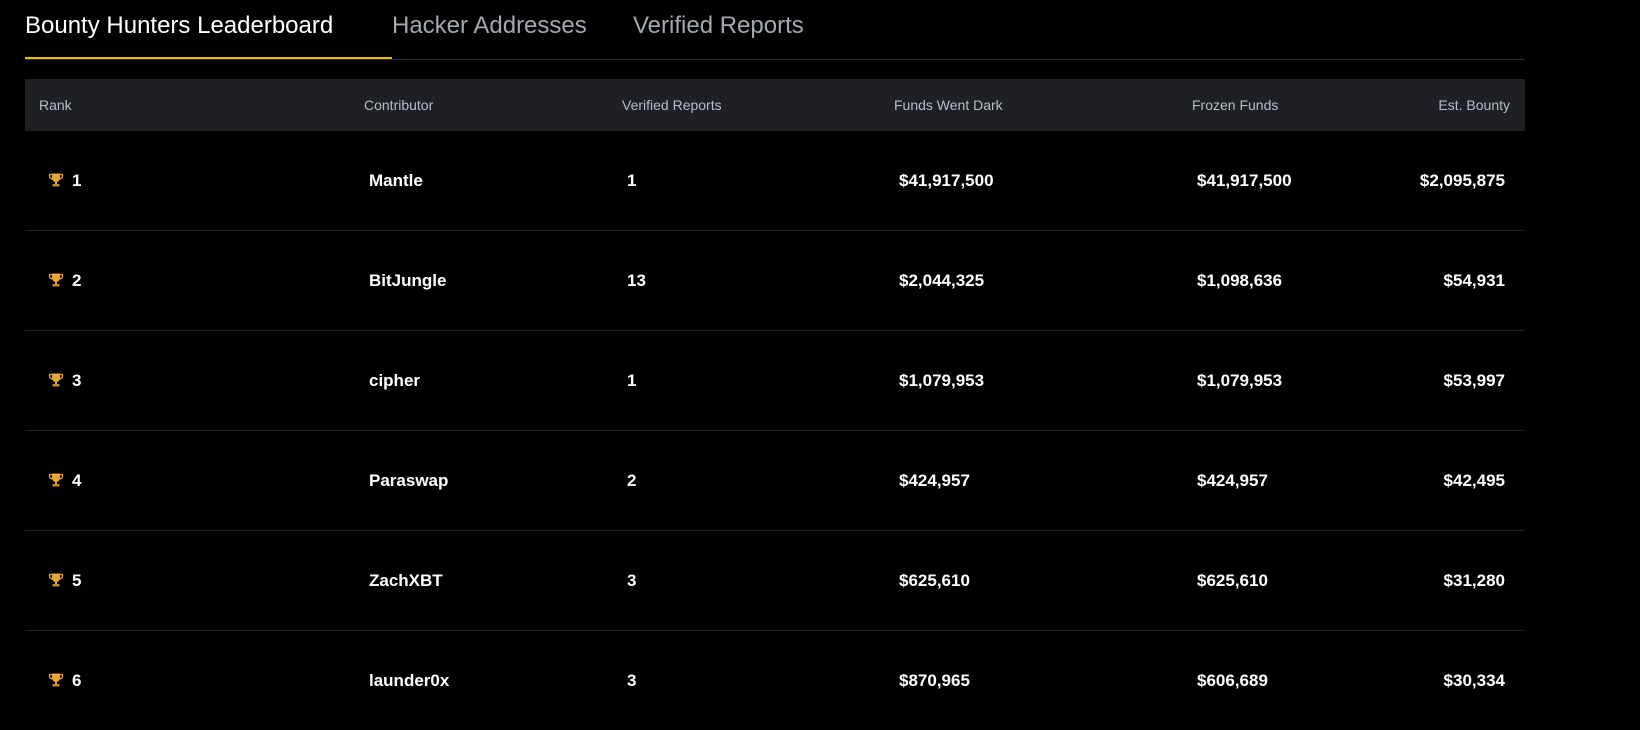  What do you see at coordinates (77, 180) in the screenshot?
I see `rank-number: 1` at bounding box center [77, 180].